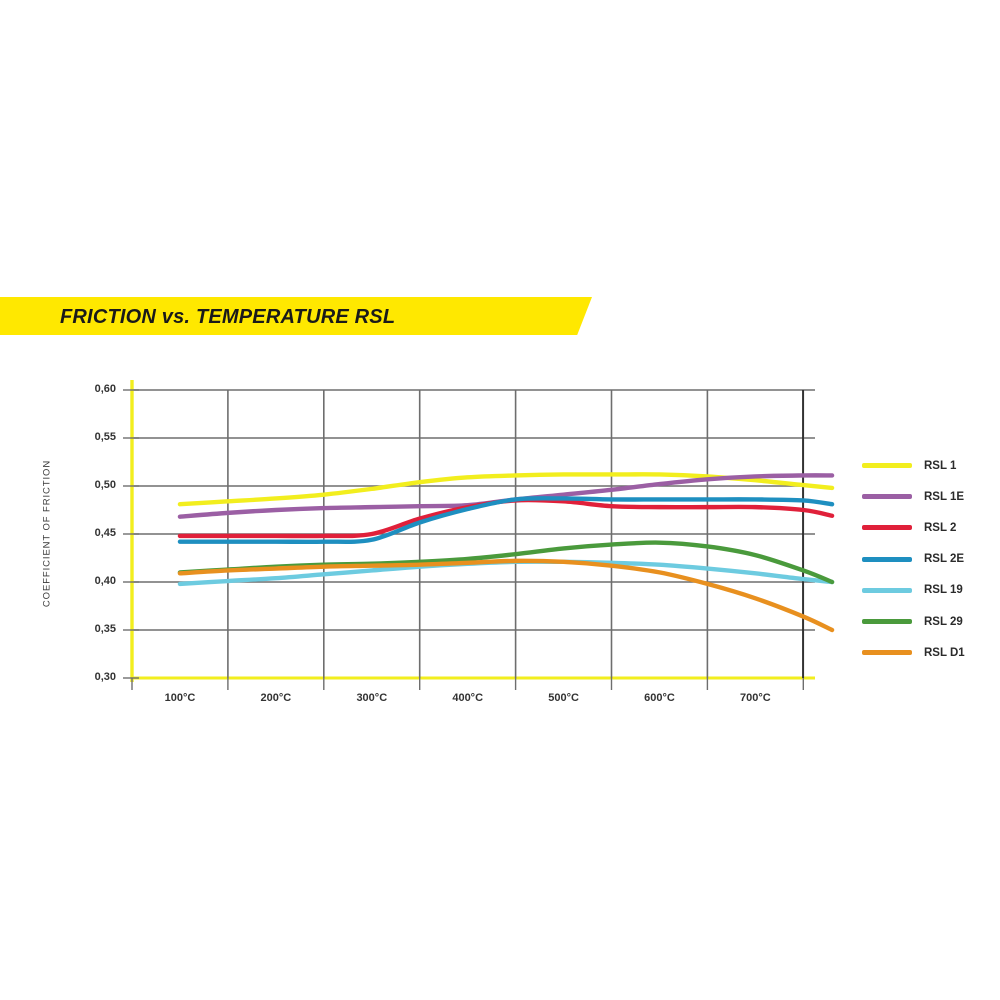  Describe the element at coordinates (913, 621) in the screenshot. I see `legend-item-rsl-29: RSL 29` at that location.